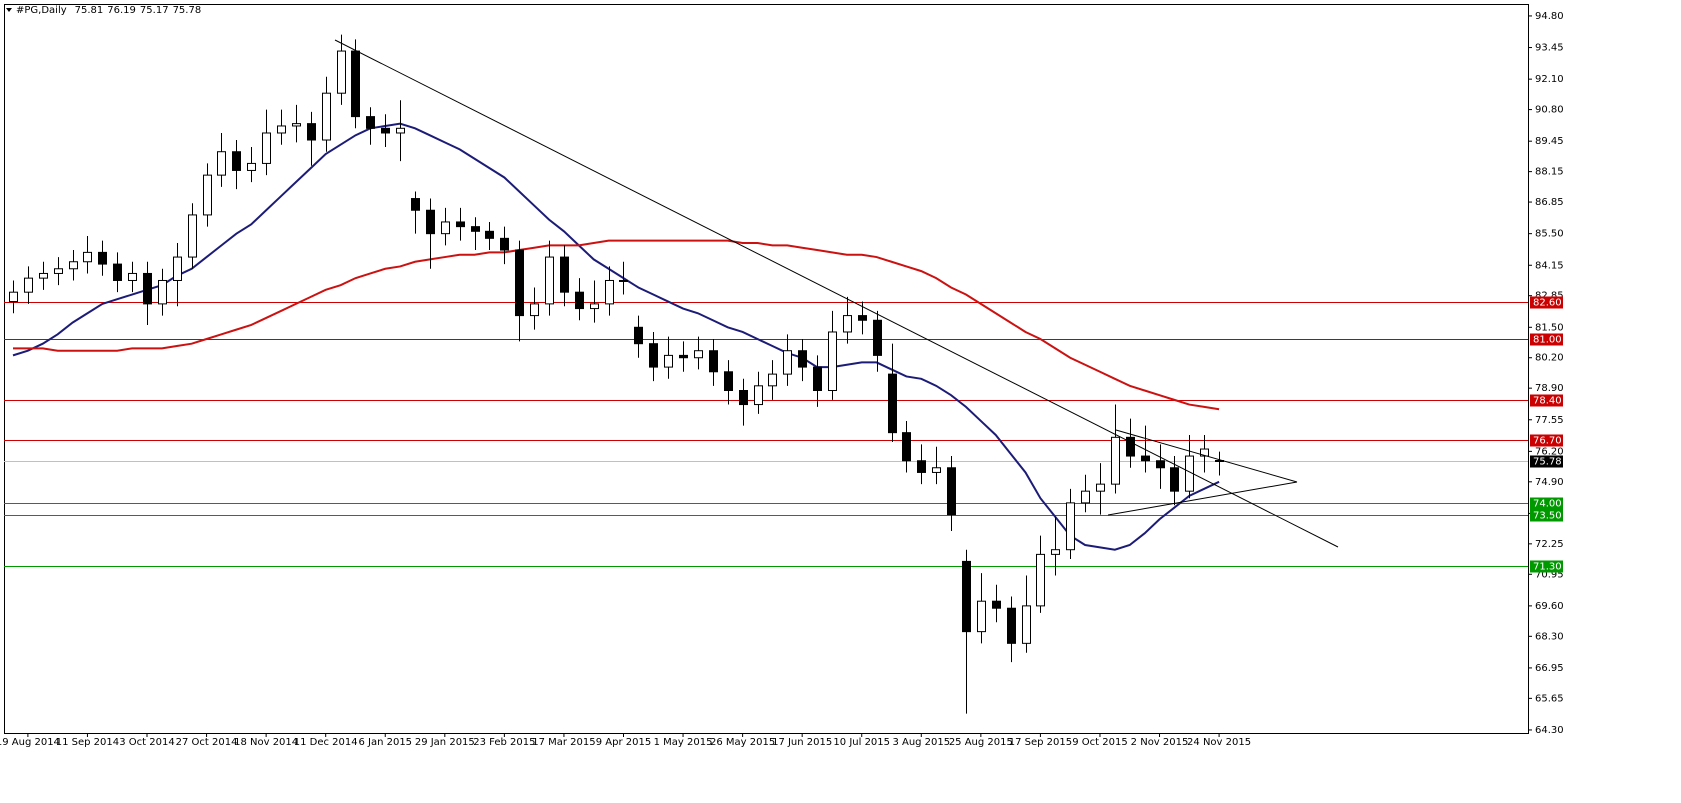 The width and height of the screenshot is (1681, 803). What do you see at coordinates (207, 742) in the screenshot?
I see `x-tick-label: 27 Oct 2014` at bounding box center [207, 742].